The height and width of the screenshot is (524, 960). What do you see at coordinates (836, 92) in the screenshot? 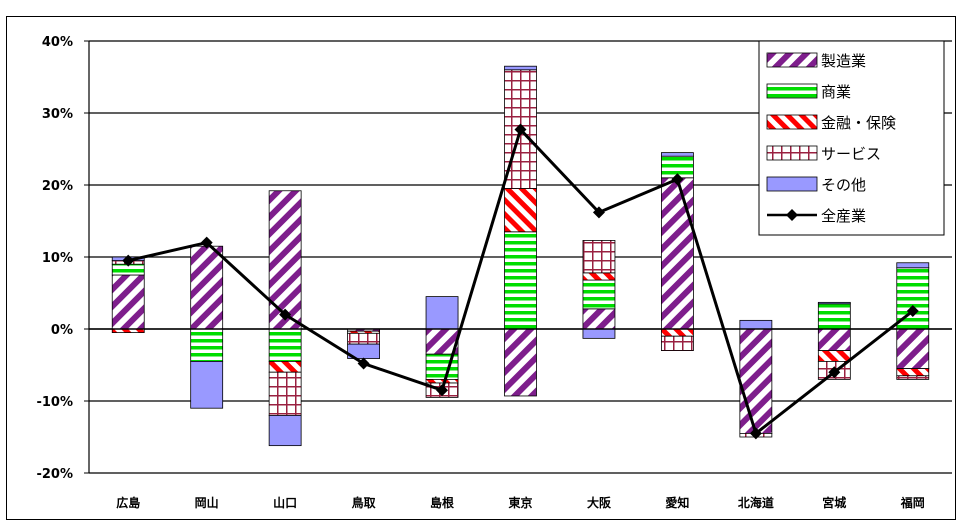
I see `legend-label: 商業` at bounding box center [836, 92].